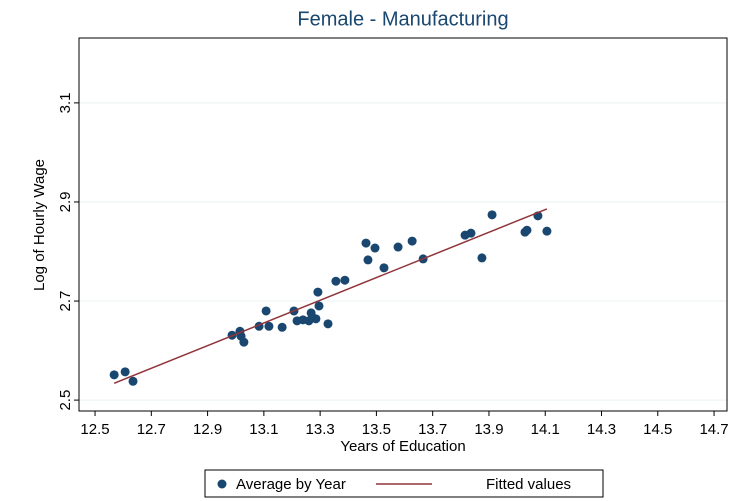 The width and height of the screenshot is (740, 501). Describe the element at coordinates (65, 400) in the screenshot. I see `y-tick-label: 2.5` at that location.